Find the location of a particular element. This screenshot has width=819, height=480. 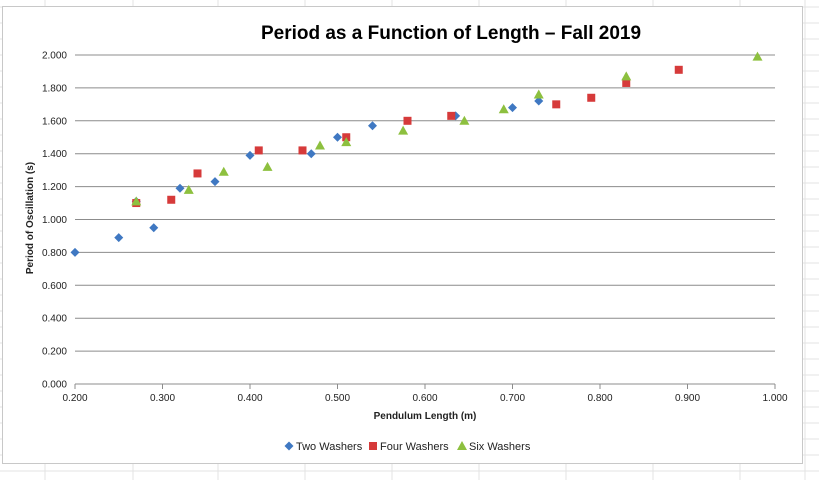

y-tick-label: 0.000 is located at coordinates (54, 385).